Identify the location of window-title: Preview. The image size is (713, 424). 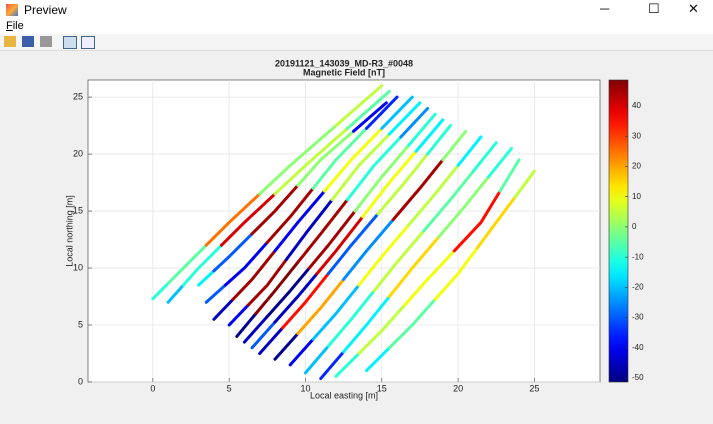
(45, 10).